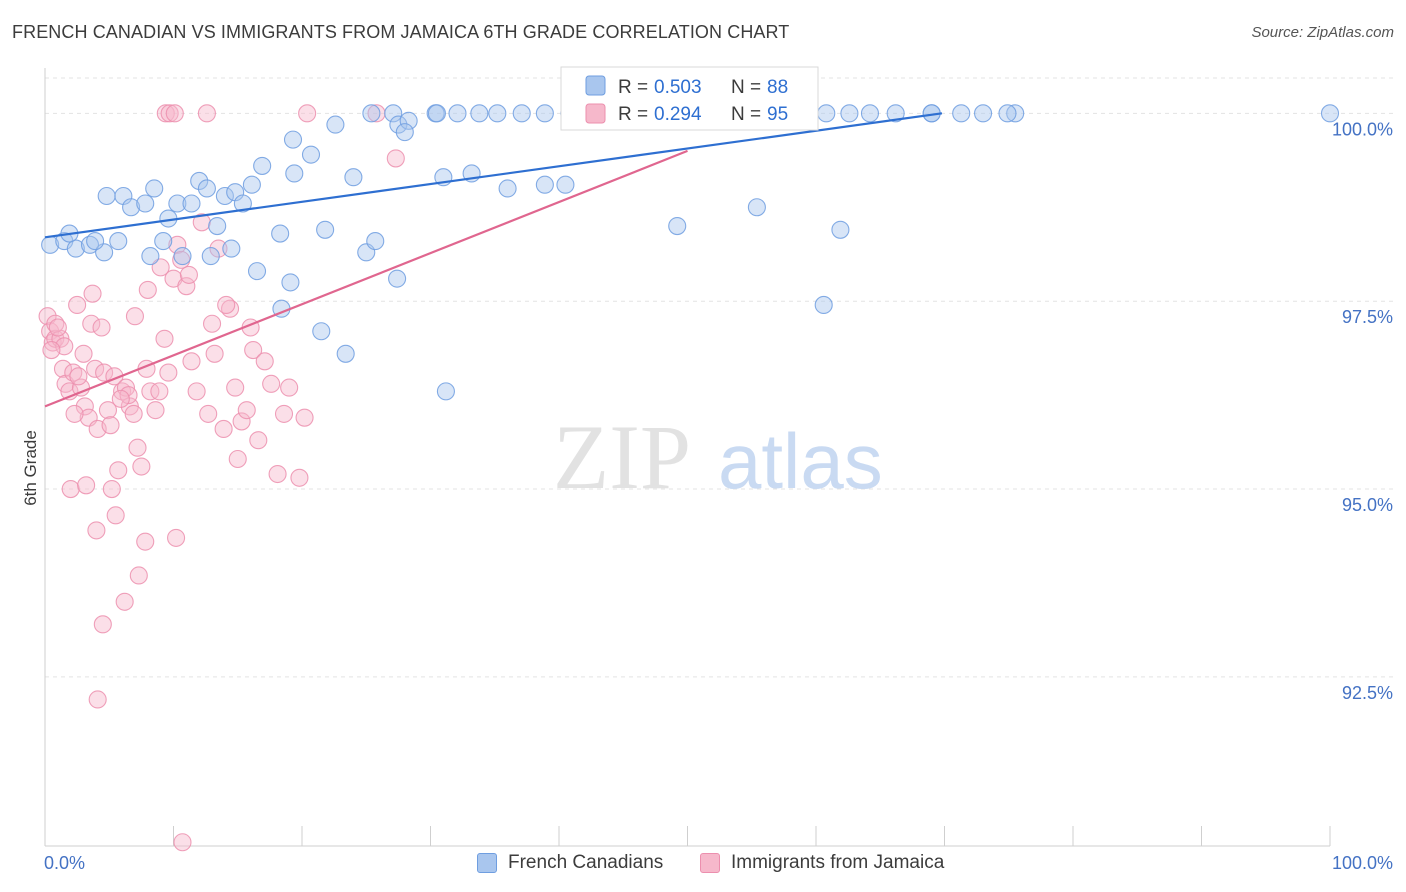 This screenshot has width=1406, height=892. I want to click on legend-item-immigrants-jamaica: Immigrants from Jamaica, so click(822, 863).